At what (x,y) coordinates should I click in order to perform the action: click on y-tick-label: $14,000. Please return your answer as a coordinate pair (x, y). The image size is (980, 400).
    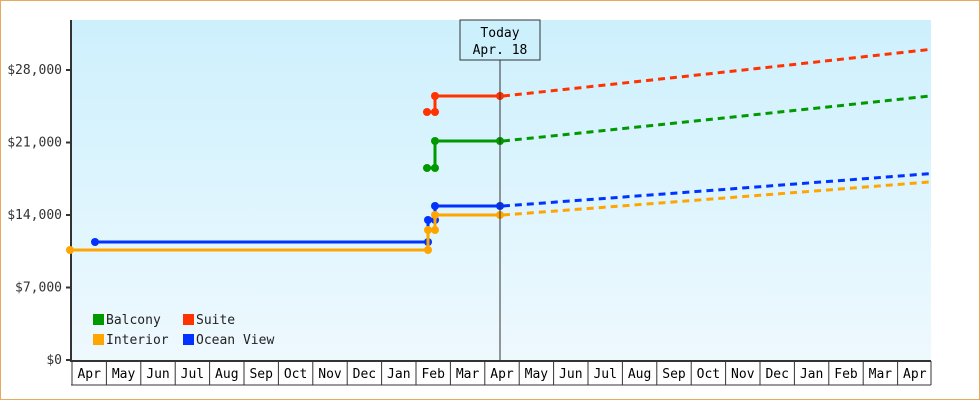
    Looking at the image, I should click on (34, 215).